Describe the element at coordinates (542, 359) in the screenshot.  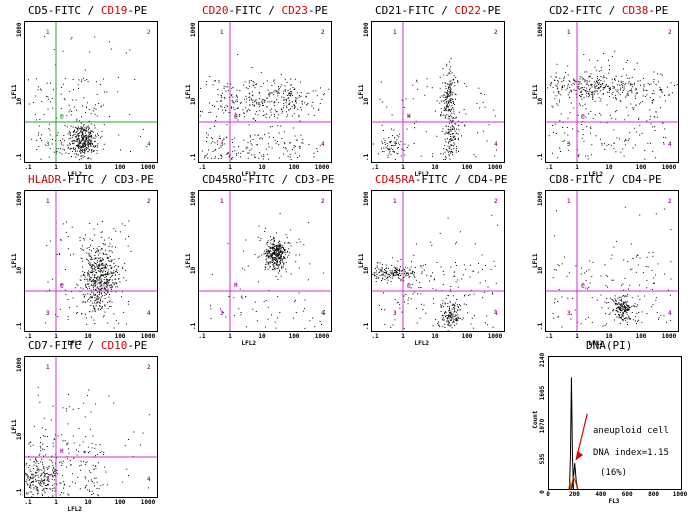
I see `dna-y-tick-label: 2140` at that location.